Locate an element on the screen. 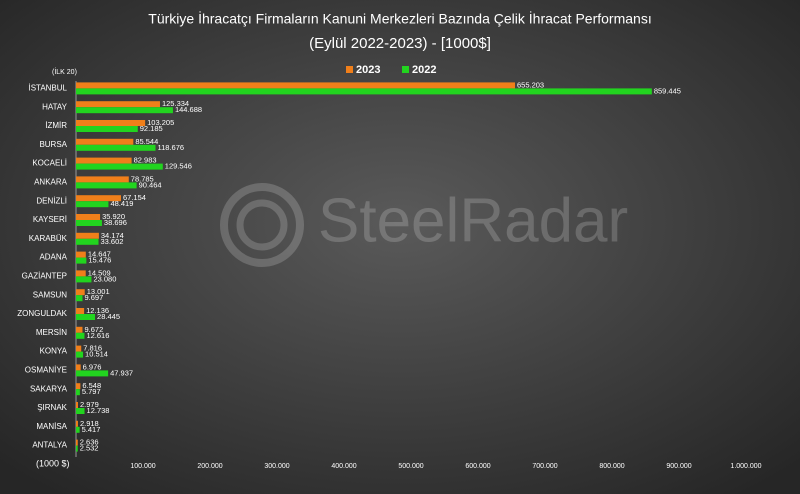  y-tick-label: MERSİN is located at coordinates (51, 332).